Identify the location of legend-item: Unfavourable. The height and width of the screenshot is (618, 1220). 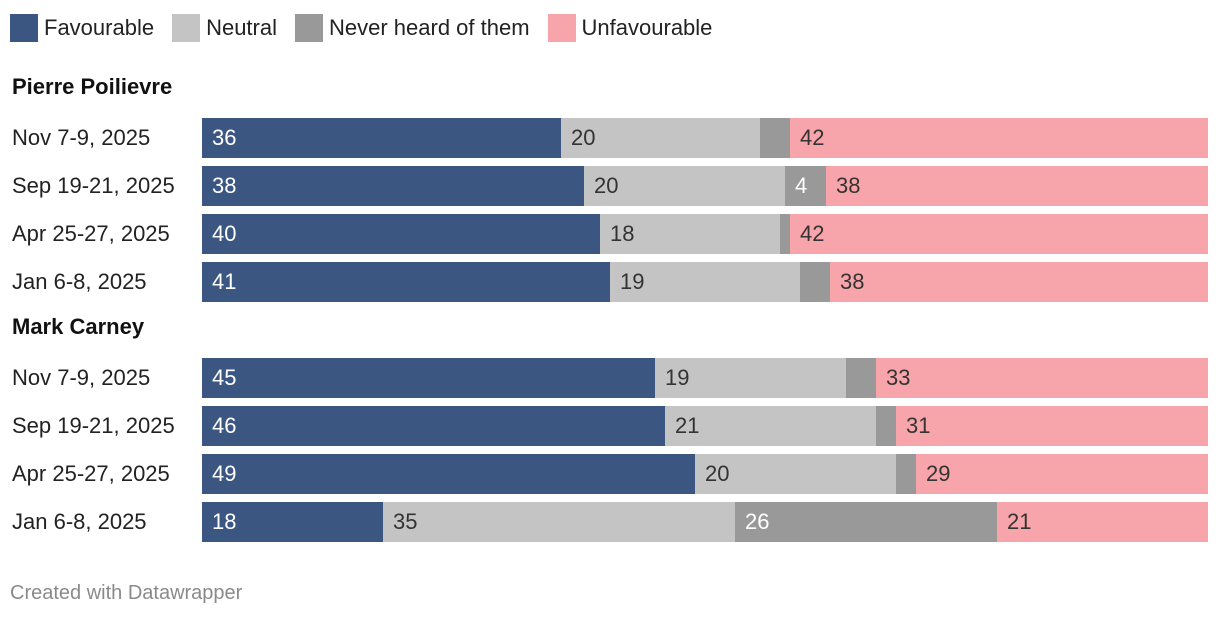
(630, 28).